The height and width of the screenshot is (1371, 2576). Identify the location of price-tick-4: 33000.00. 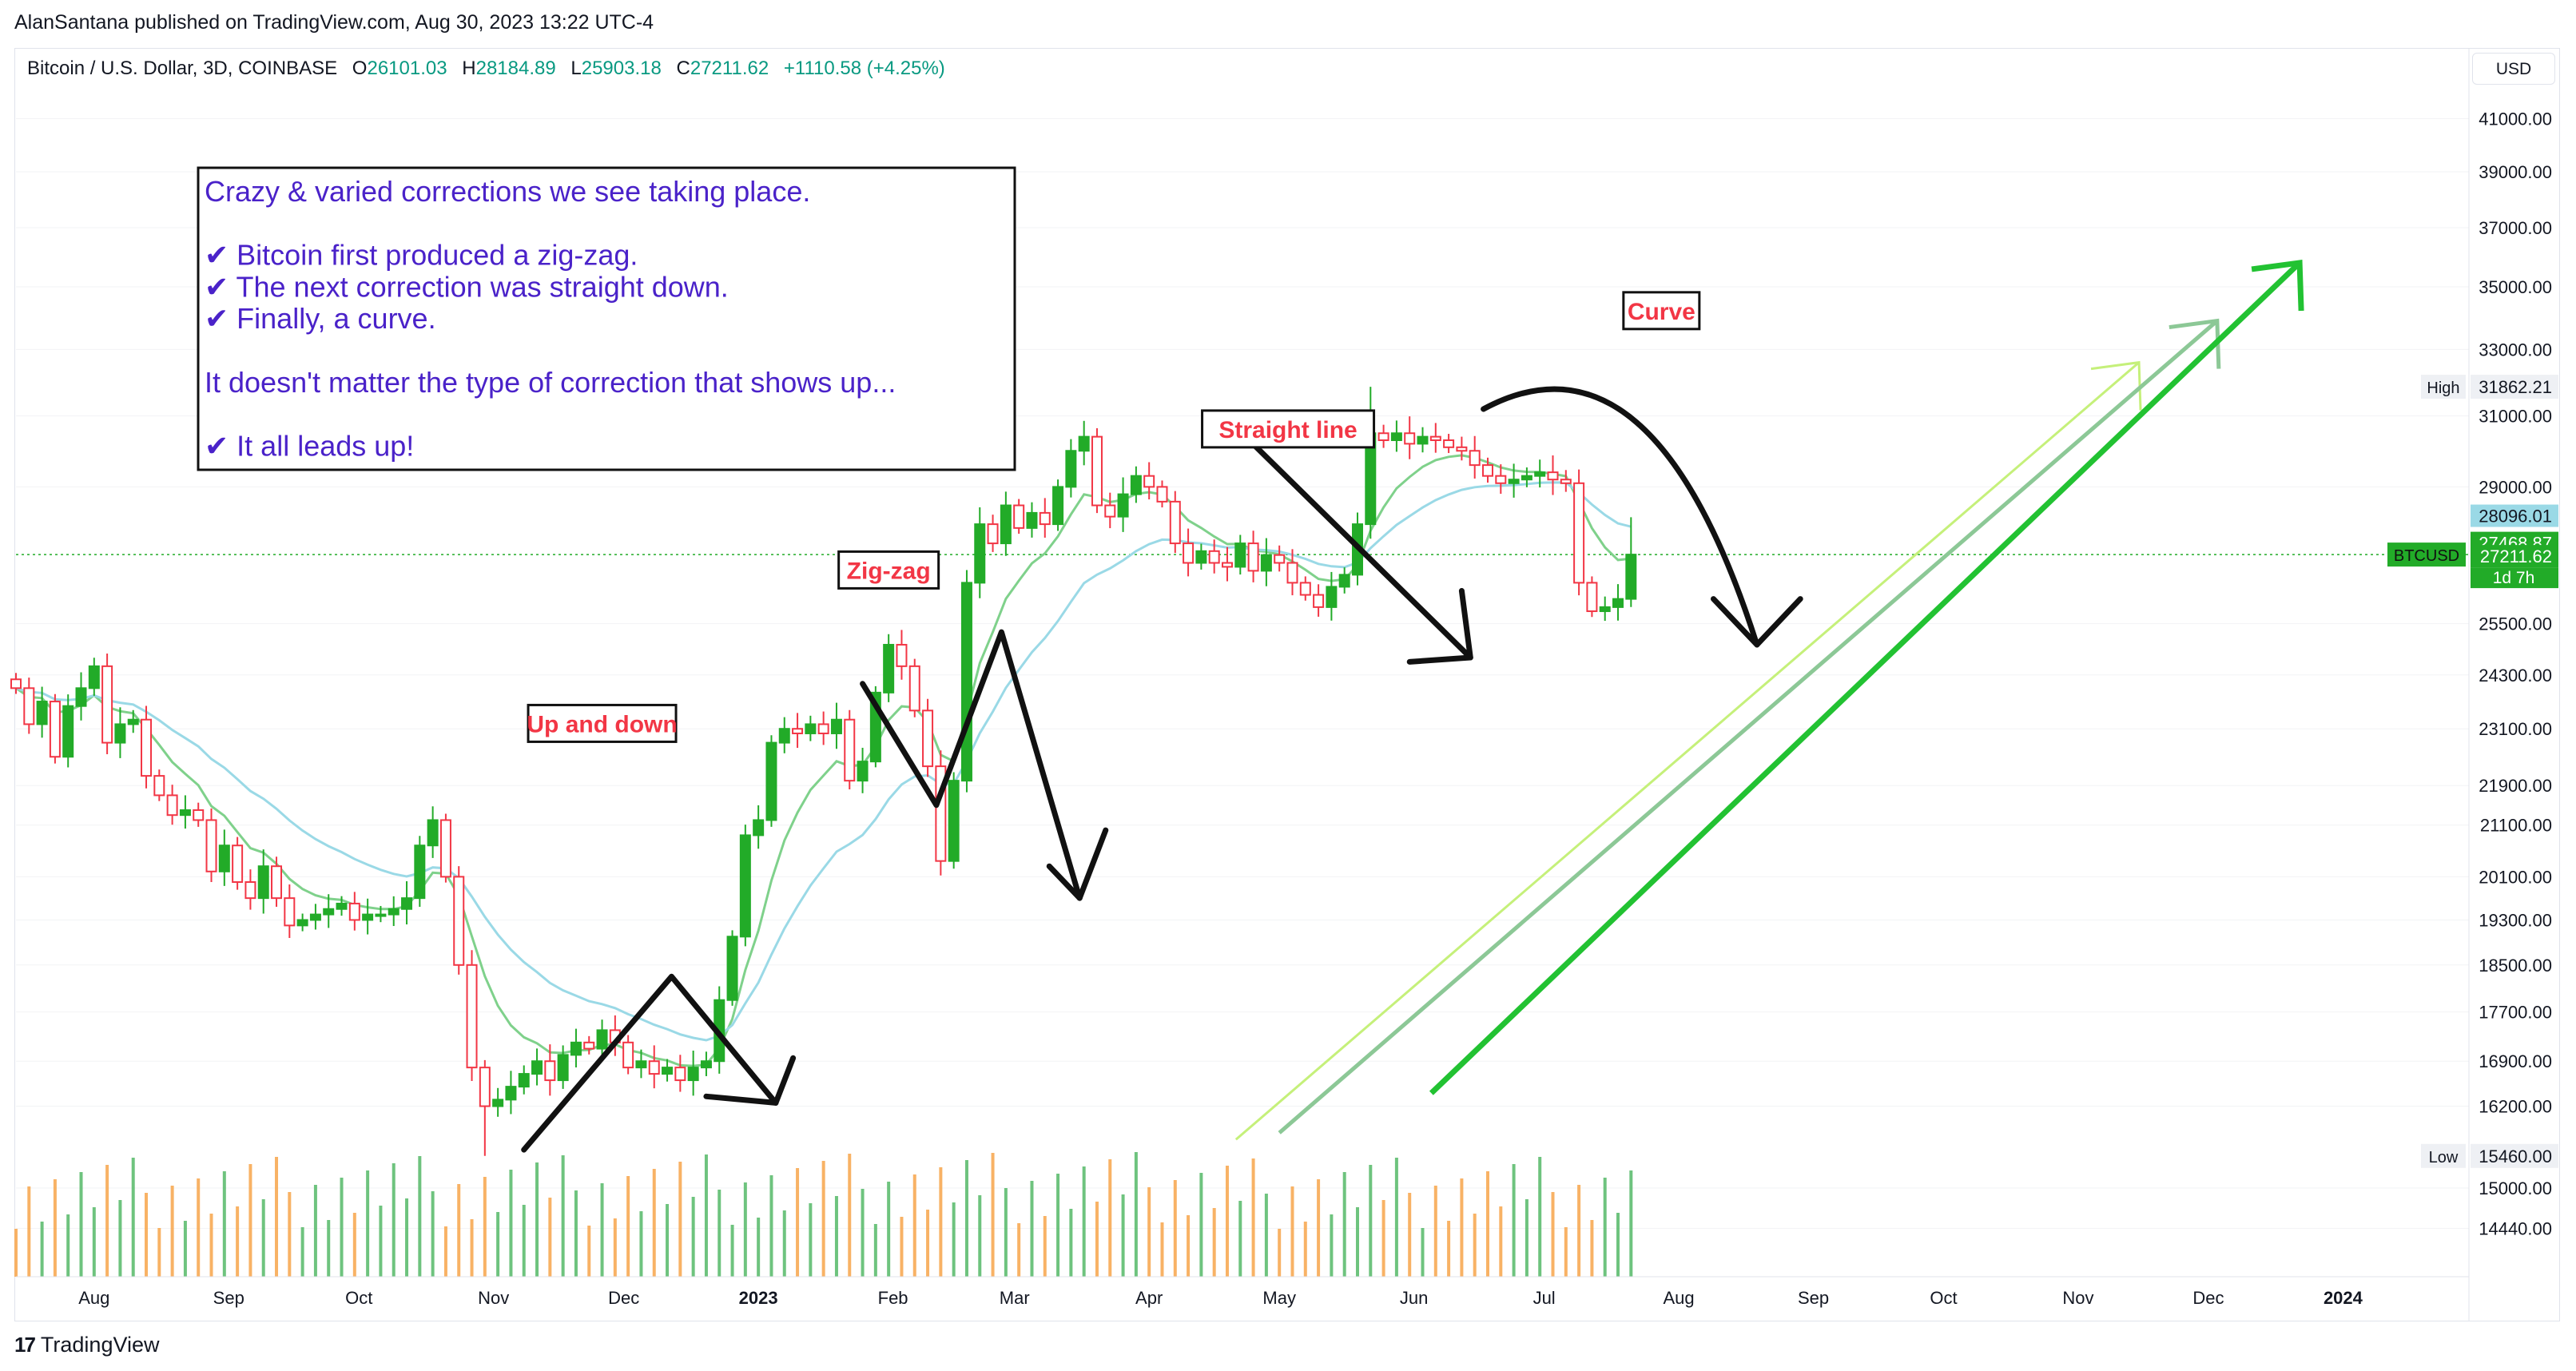
(2515, 350).